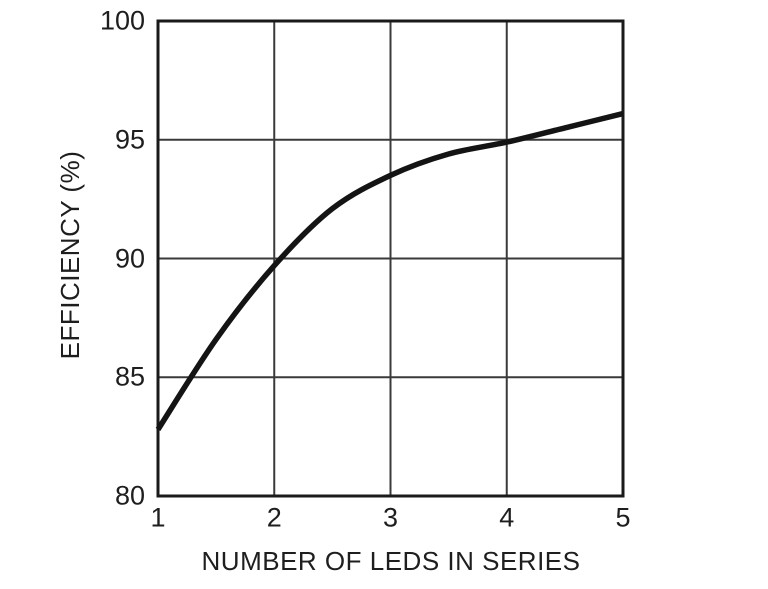 This screenshot has width=768, height=589. What do you see at coordinates (390, 517) in the screenshot?
I see `x-tick-3: 3` at bounding box center [390, 517].